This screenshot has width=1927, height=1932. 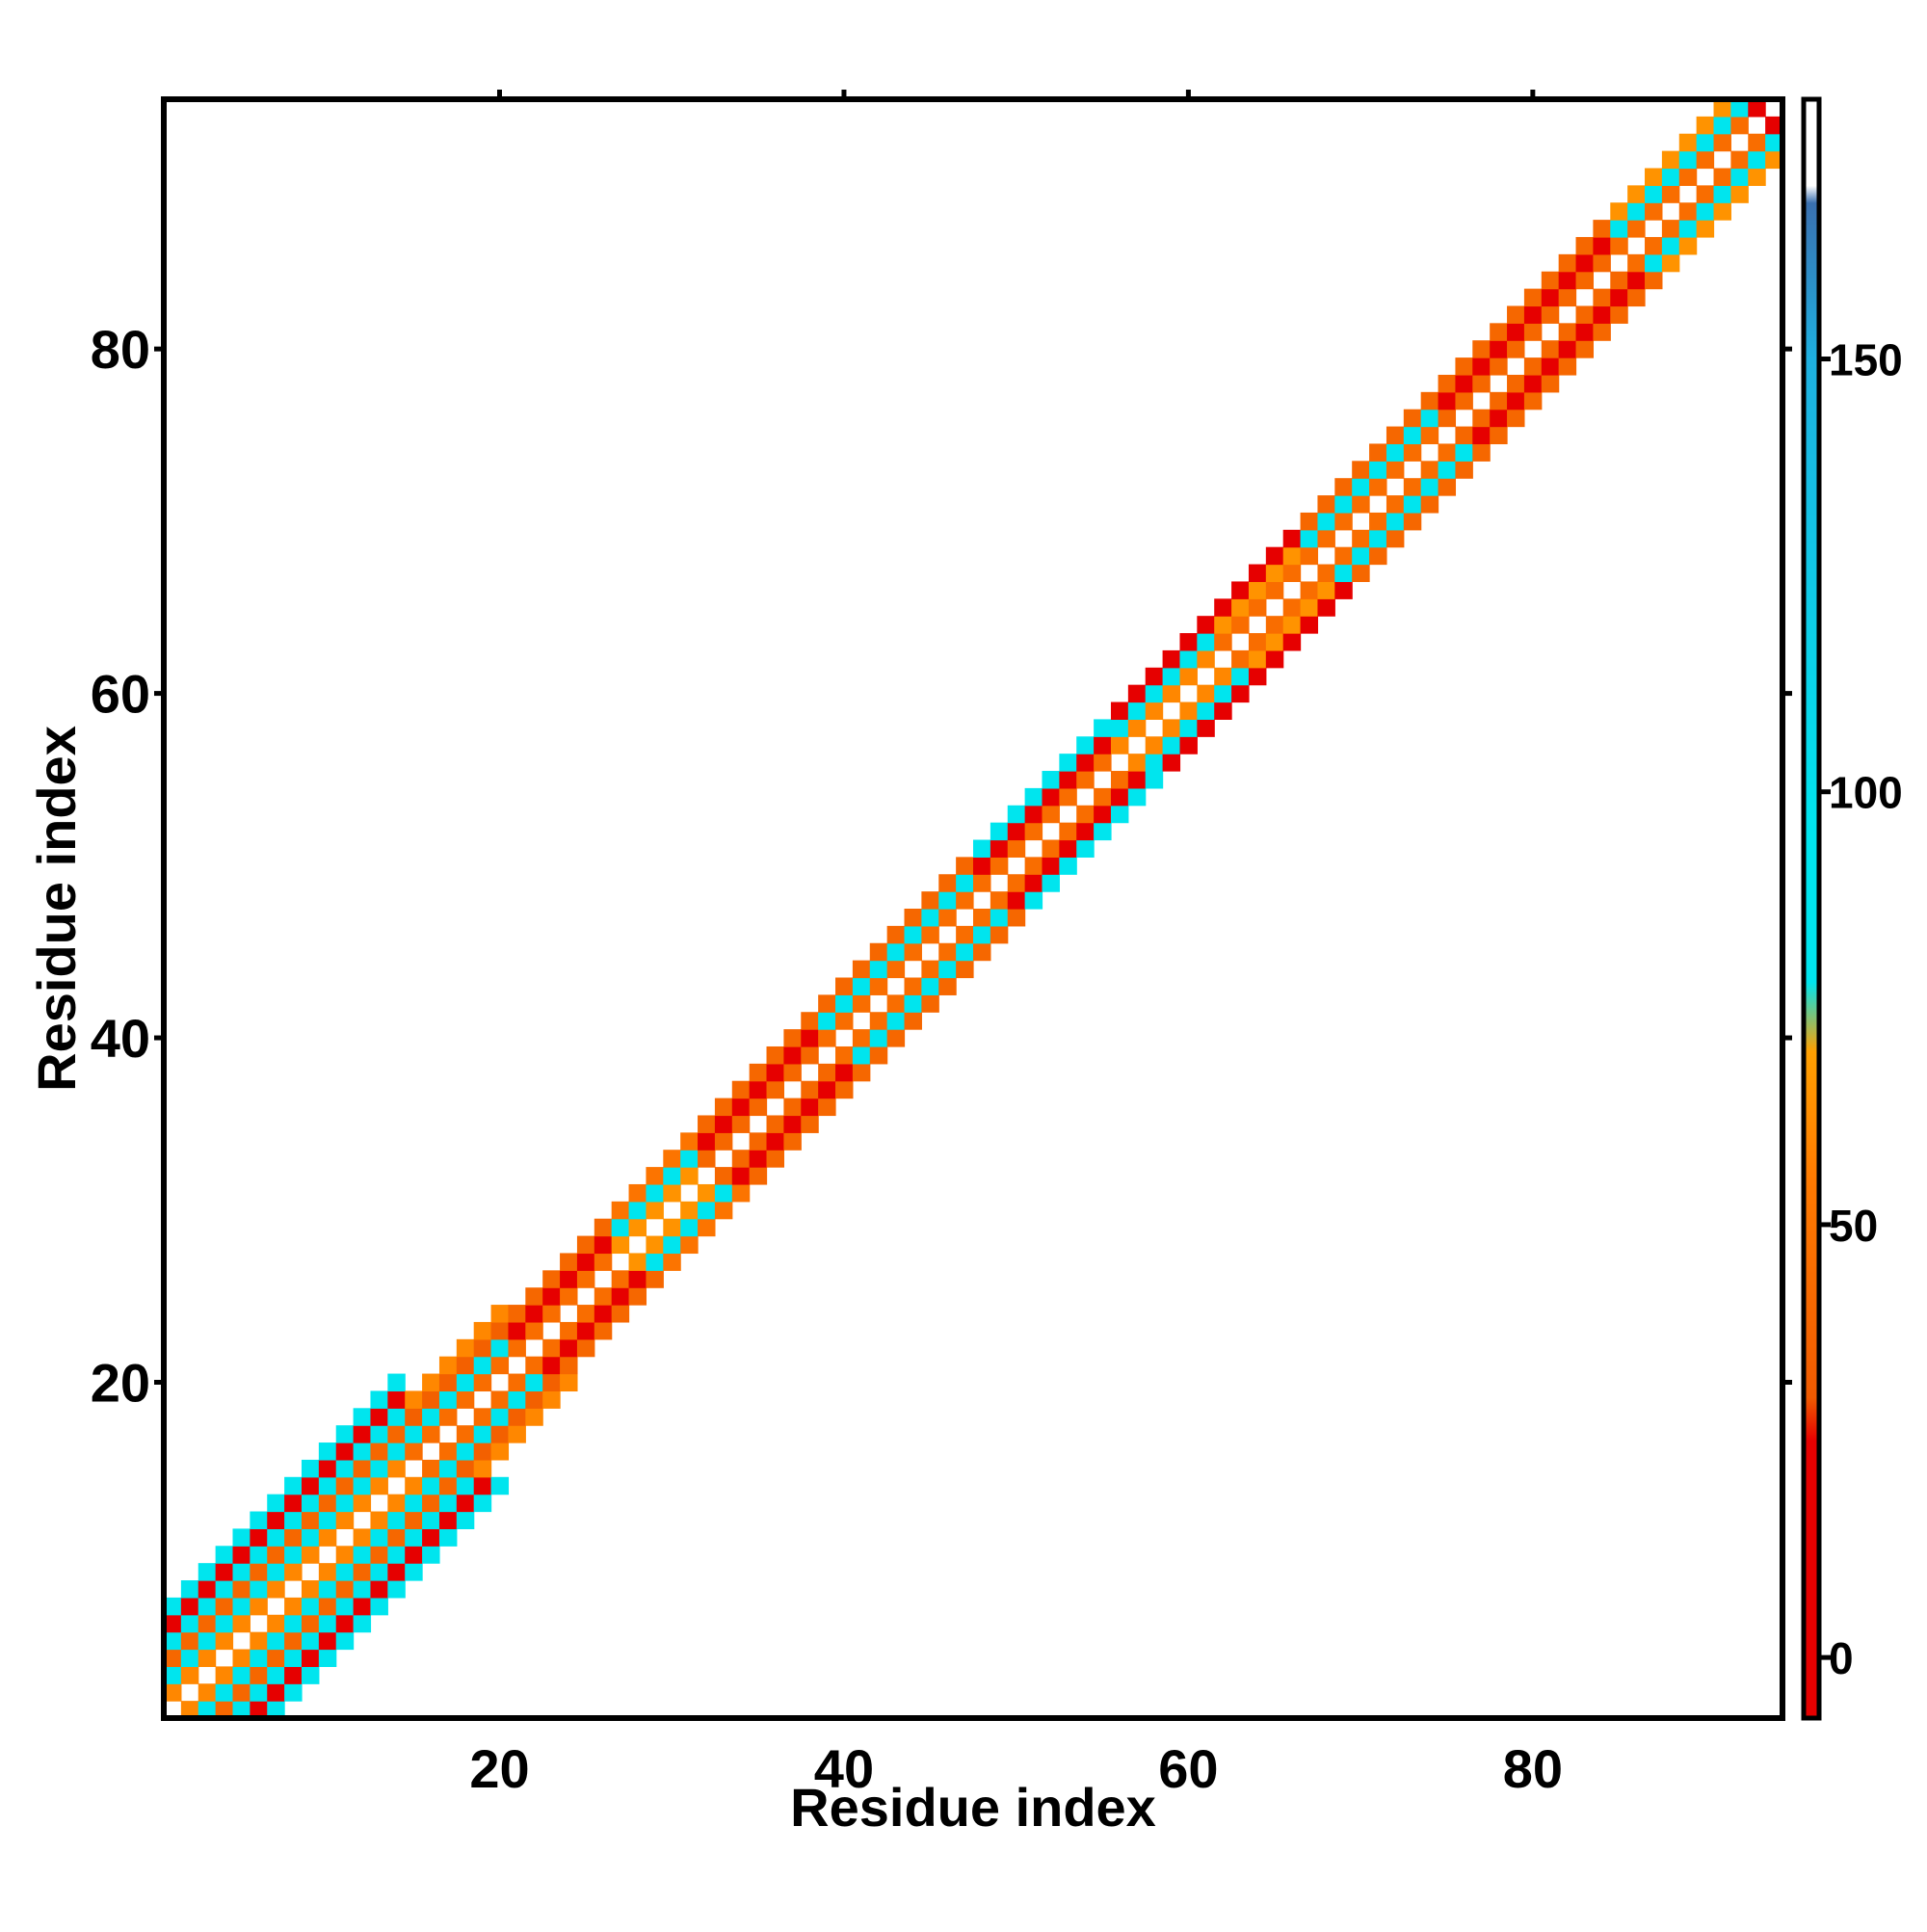 What do you see at coordinates (56, 909) in the screenshot?
I see `y-axis-label: Residue index` at bounding box center [56, 909].